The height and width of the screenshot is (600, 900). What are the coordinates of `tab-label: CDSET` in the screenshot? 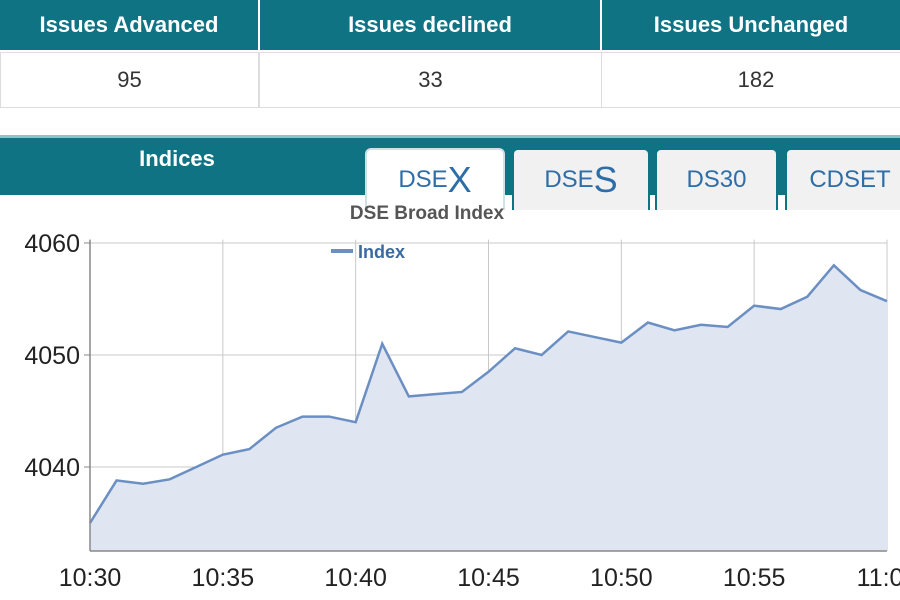 It's located at (850, 179).